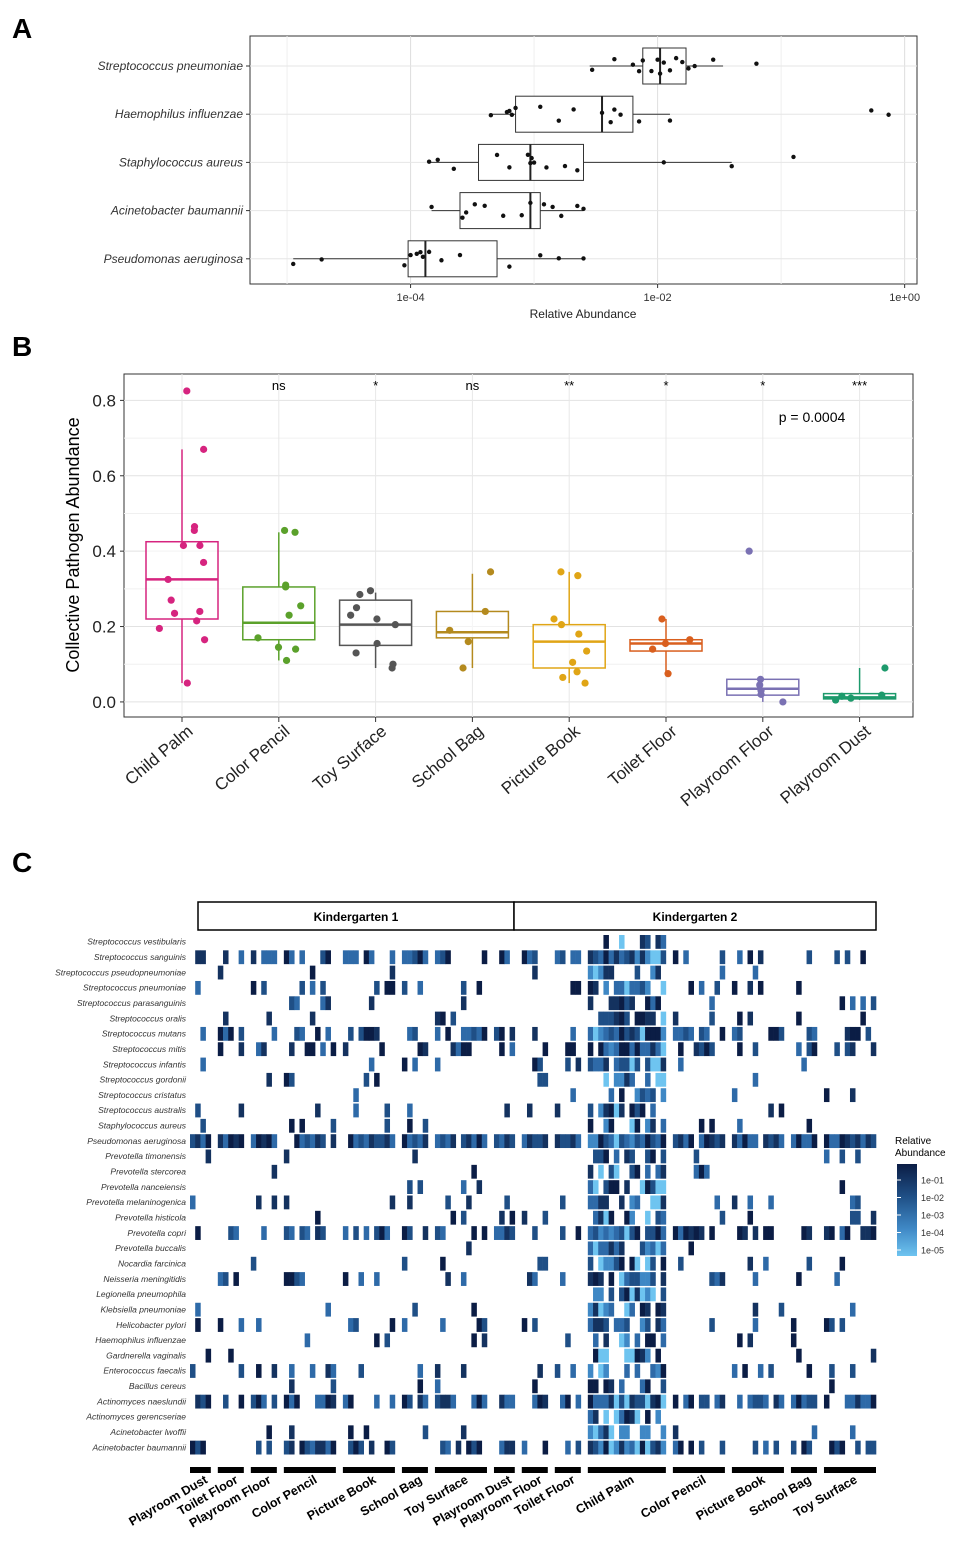 This screenshot has width=975, height=1558. I want to click on panel-b-x-tick-label: School Bag, so click(447, 757).